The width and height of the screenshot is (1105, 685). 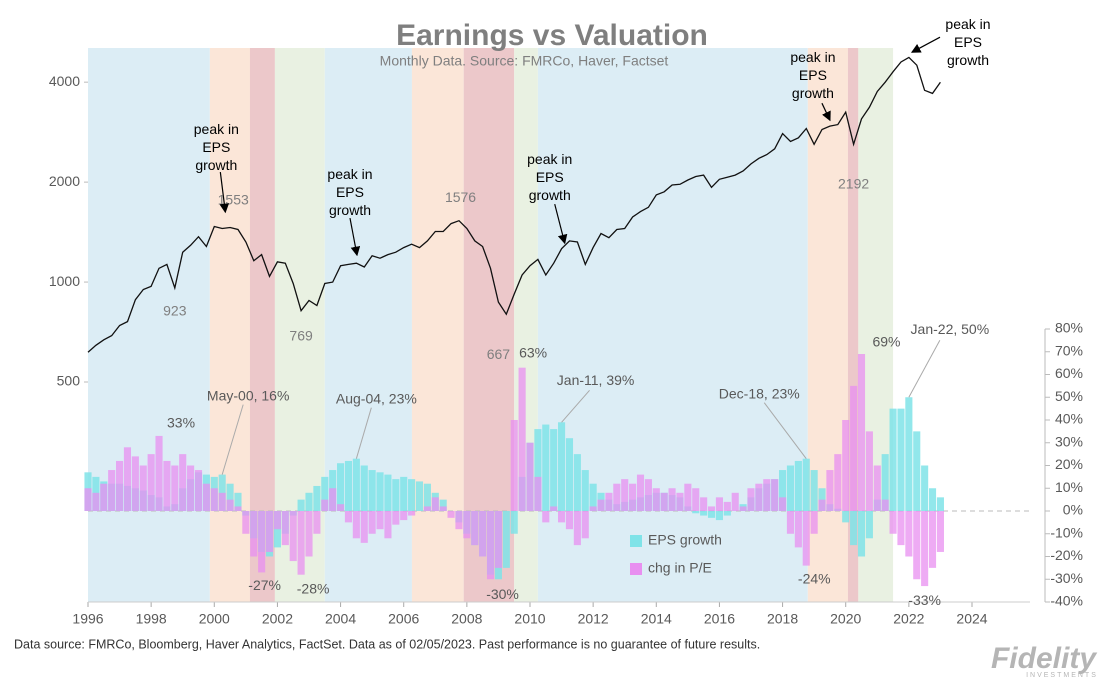 What do you see at coordinates (1073, 510) in the screenshot?
I see `y2-tick-label: 0%` at bounding box center [1073, 510].